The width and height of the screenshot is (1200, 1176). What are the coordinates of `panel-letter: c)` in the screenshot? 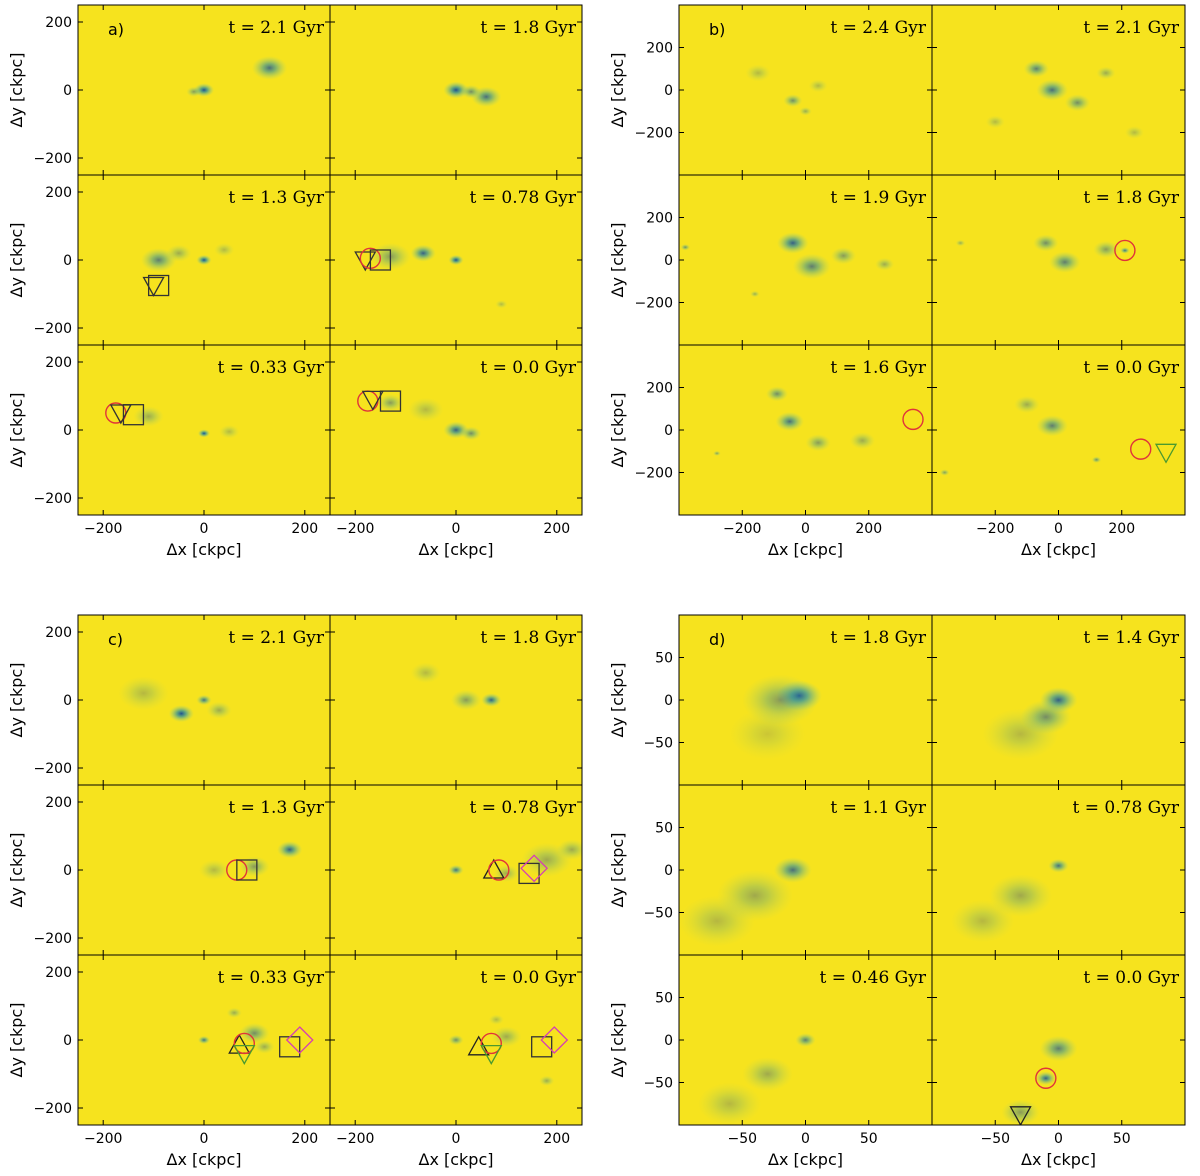 It's located at (115, 639).